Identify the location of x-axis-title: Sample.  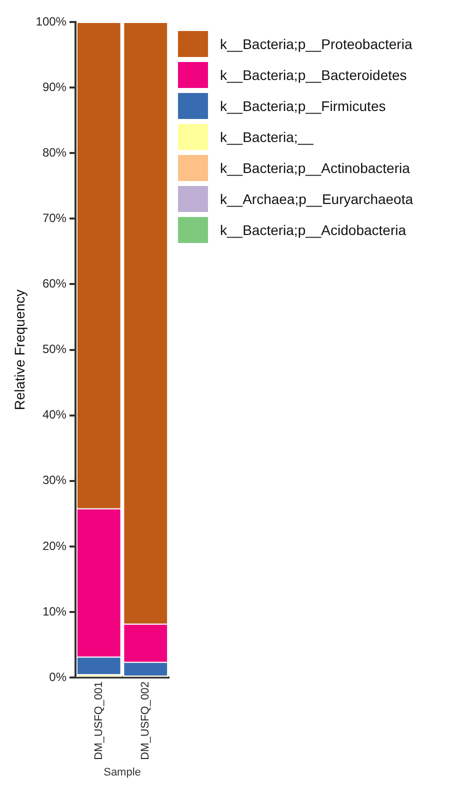
(122, 772).